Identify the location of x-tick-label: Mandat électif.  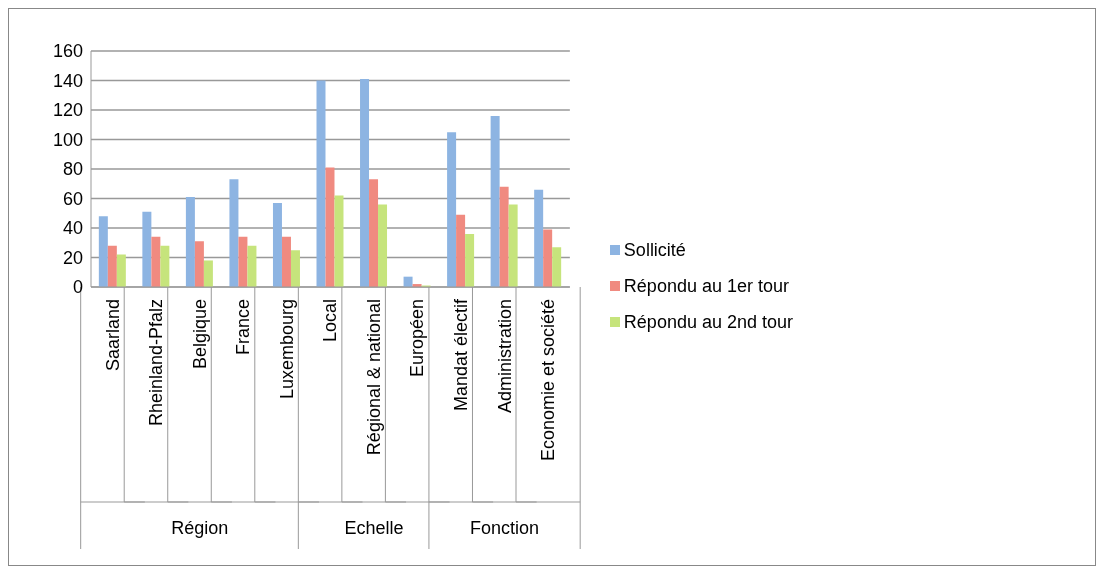
(461, 355).